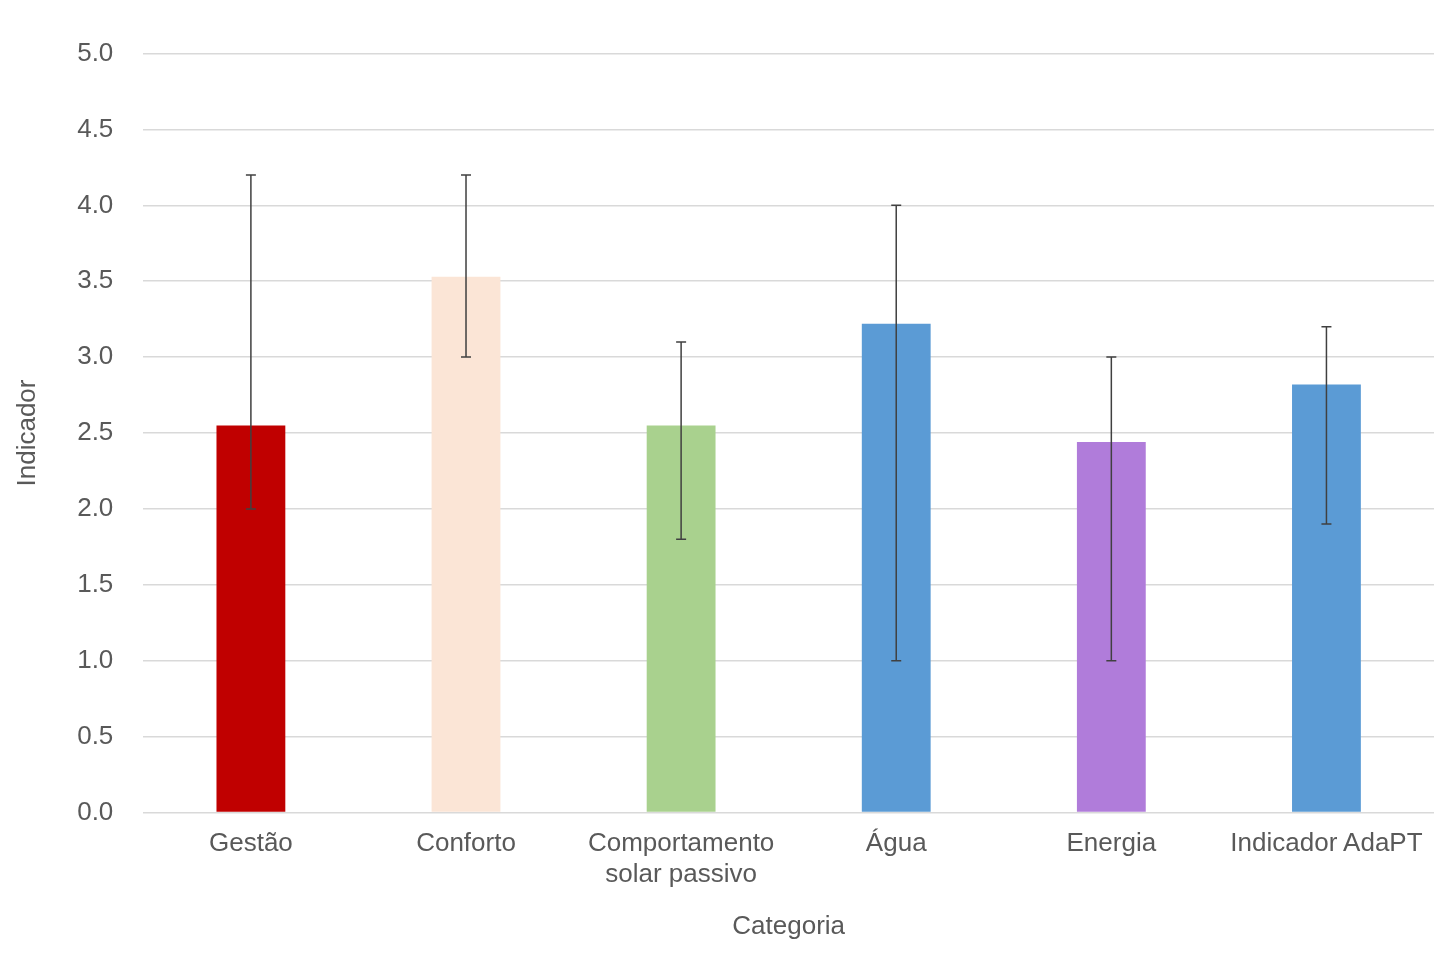 The width and height of the screenshot is (1452, 955). Describe the element at coordinates (95, 582) in the screenshot. I see `y-tick-label: 1.5` at that location.